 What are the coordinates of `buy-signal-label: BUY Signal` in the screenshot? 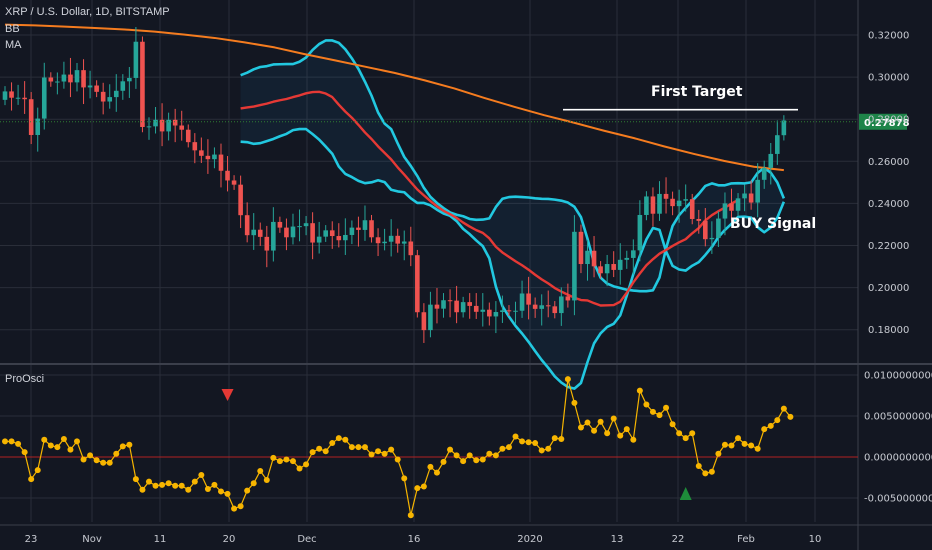 It's located at (773, 224).